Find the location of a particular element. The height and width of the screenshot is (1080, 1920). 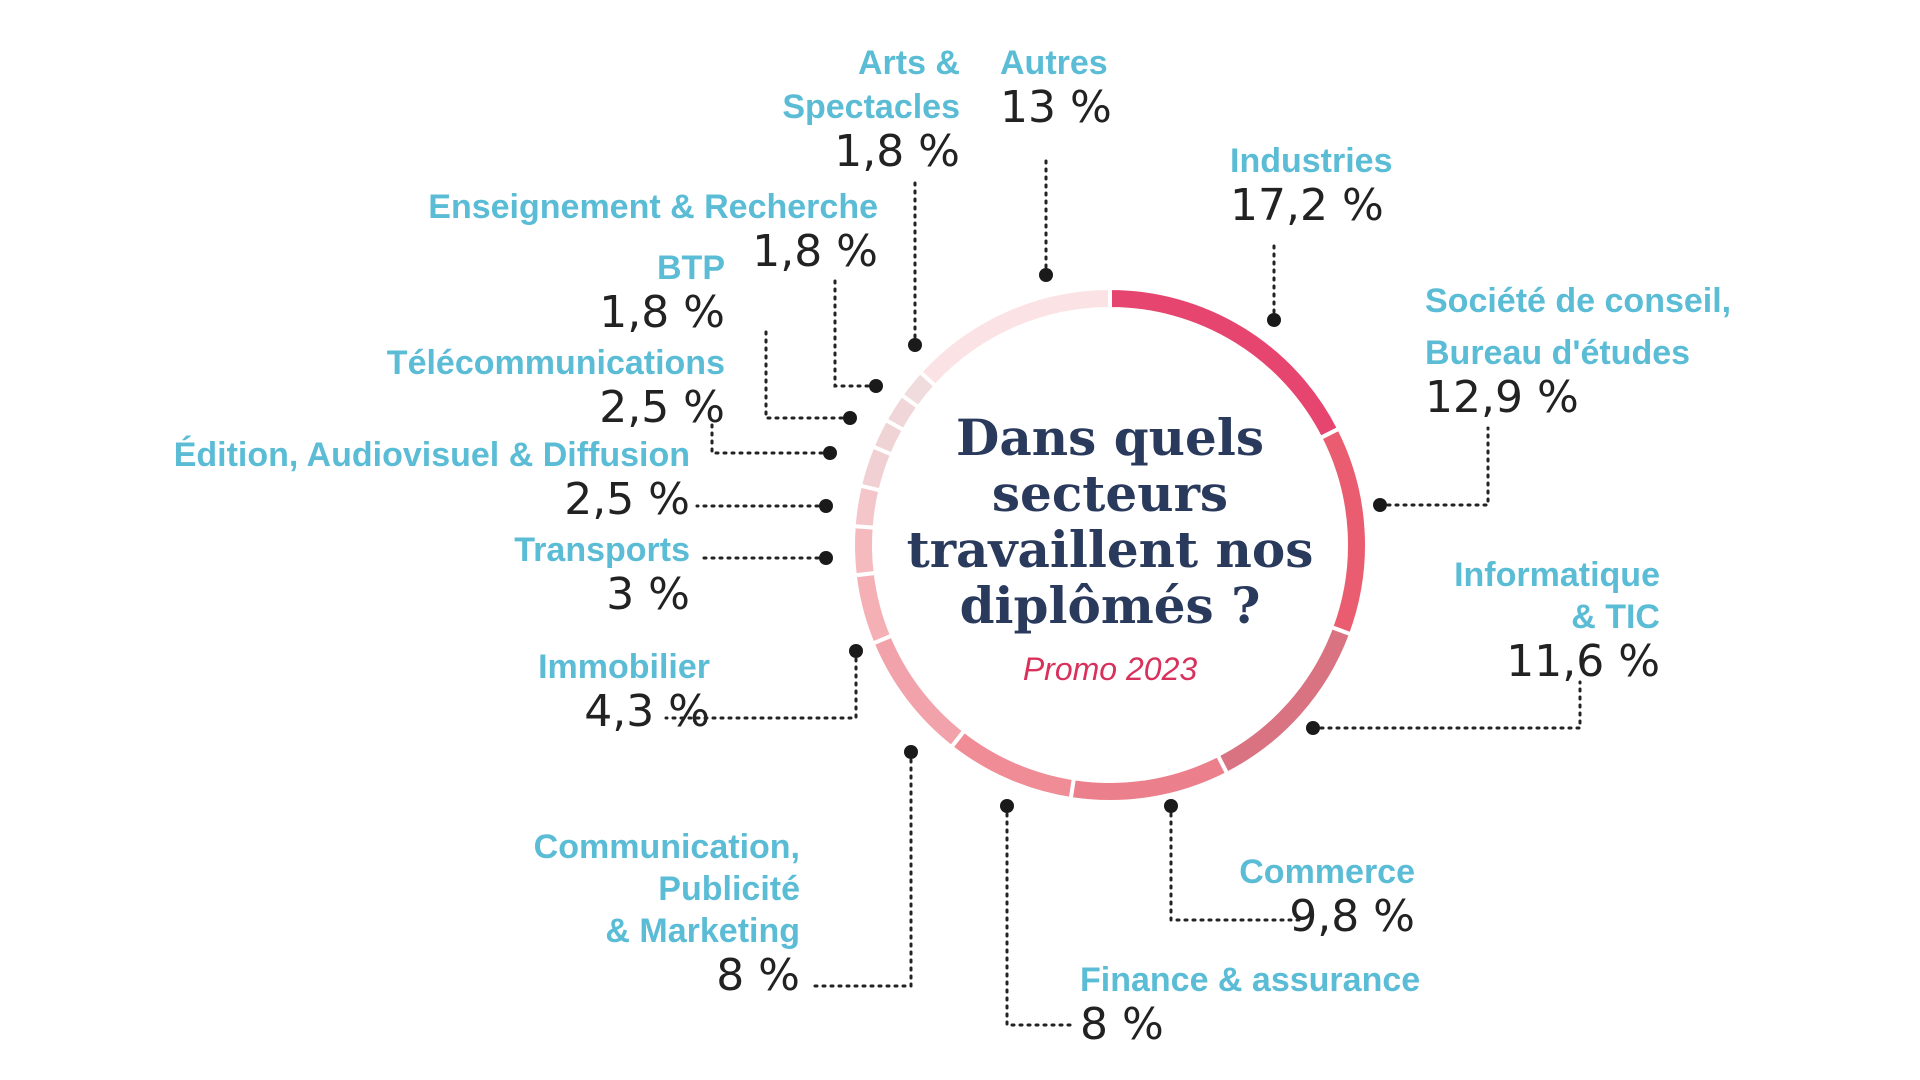

value-label: 3 % is located at coordinates (648, 594).